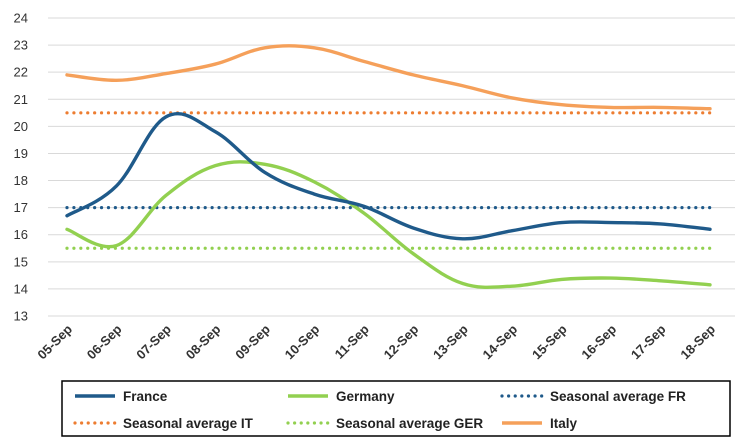 The width and height of the screenshot is (756, 448). I want to click on y-axis-ticks: 13 14 15 16 17 18 19 20 21 22 23 24, so click(21, 167).